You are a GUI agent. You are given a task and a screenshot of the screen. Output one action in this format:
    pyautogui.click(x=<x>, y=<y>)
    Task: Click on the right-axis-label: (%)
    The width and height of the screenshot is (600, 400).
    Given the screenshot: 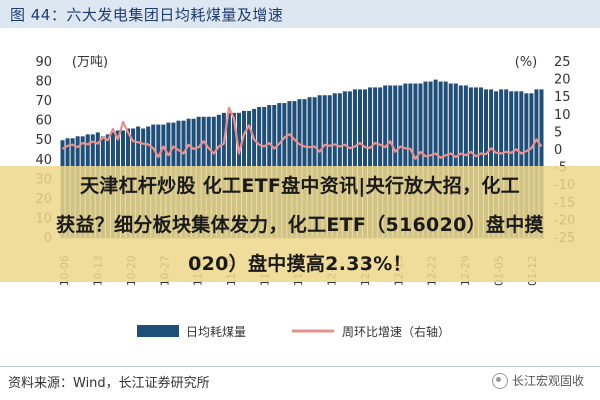 What is the action you would take?
    pyautogui.click(x=526, y=62)
    